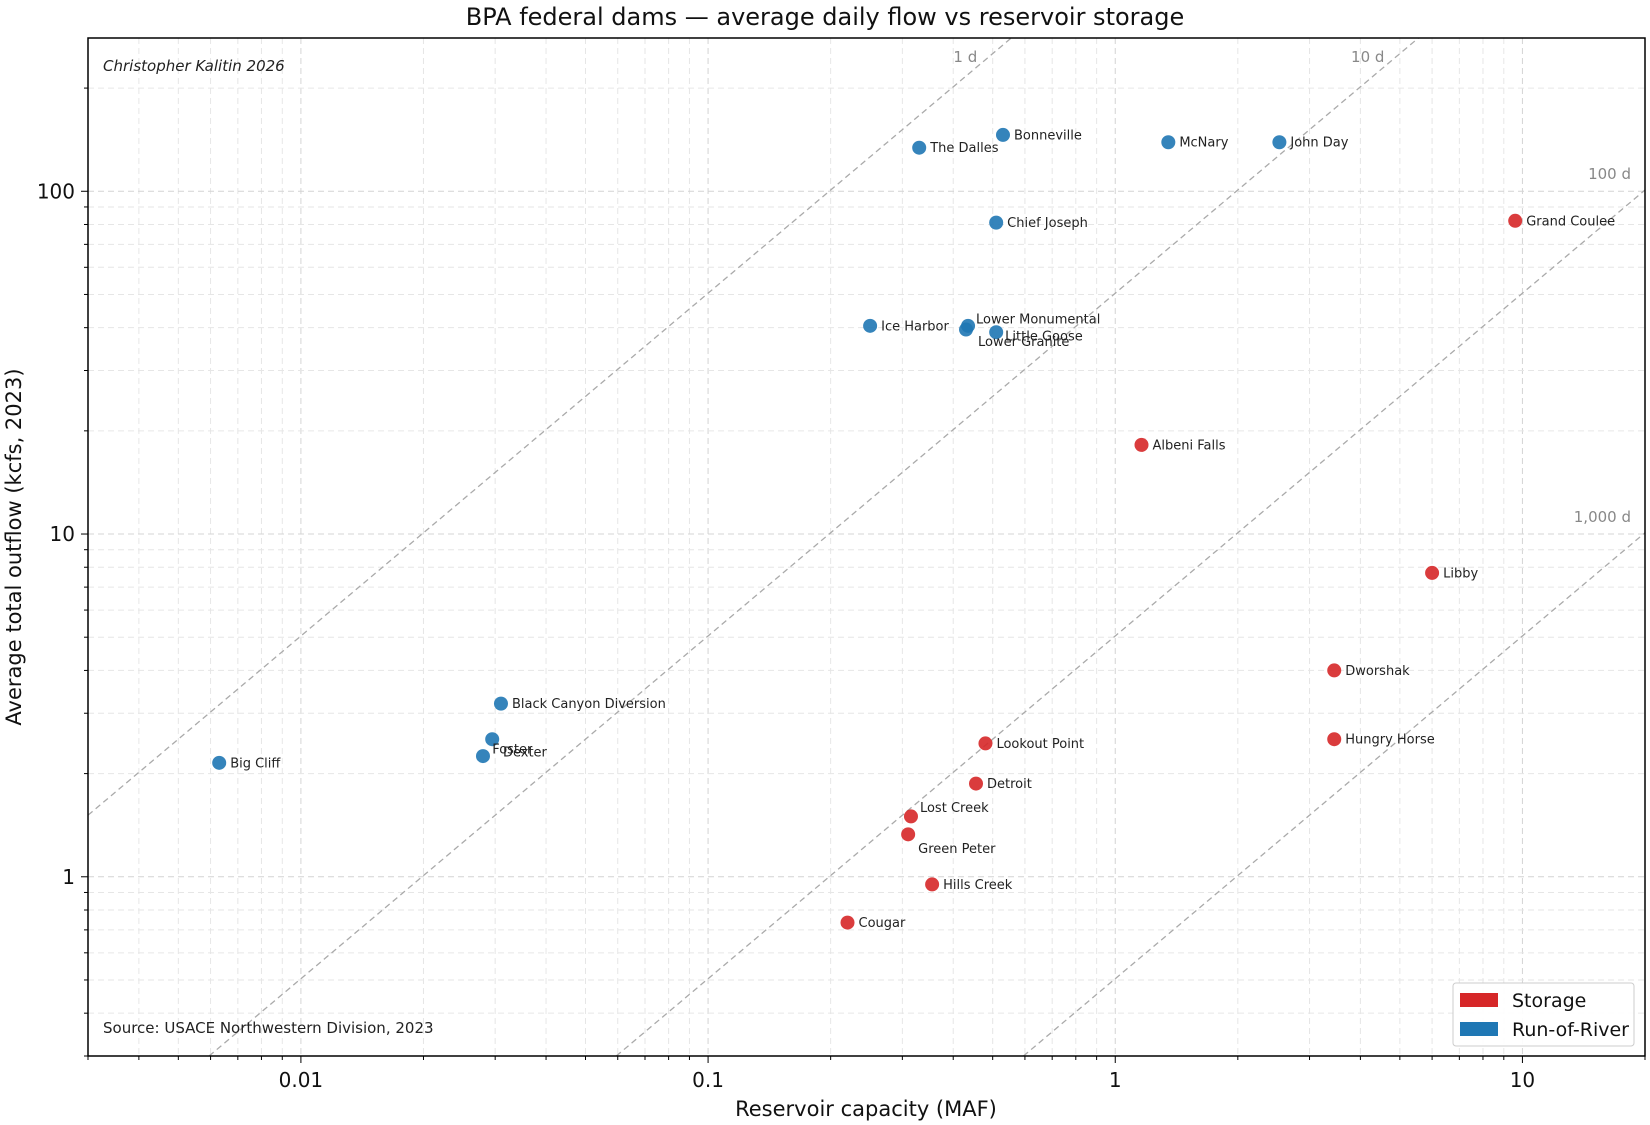 The image size is (1650, 1125). I want to click on data-point-label: Bonneville, so click(1048, 135).